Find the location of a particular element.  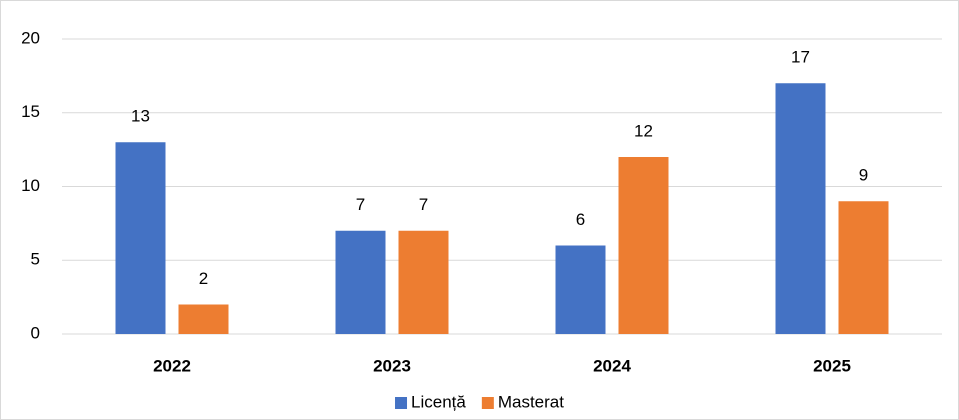

y-tick-label: 15 is located at coordinates (30, 111).